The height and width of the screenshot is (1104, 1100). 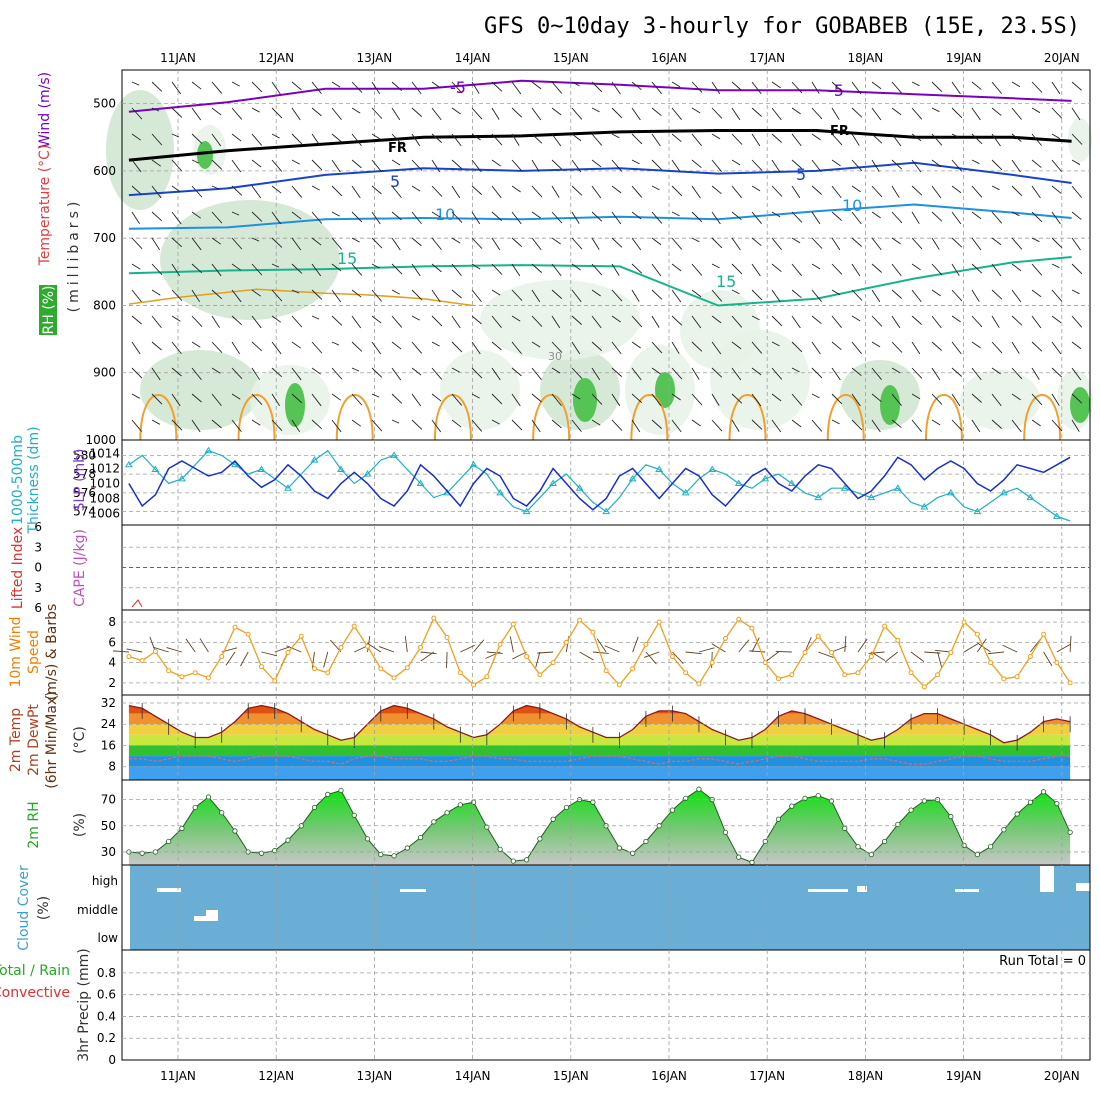 What do you see at coordinates (34, 824) in the screenshot?
I see `ylabel-2m-rh: 2m RH` at bounding box center [34, 824].